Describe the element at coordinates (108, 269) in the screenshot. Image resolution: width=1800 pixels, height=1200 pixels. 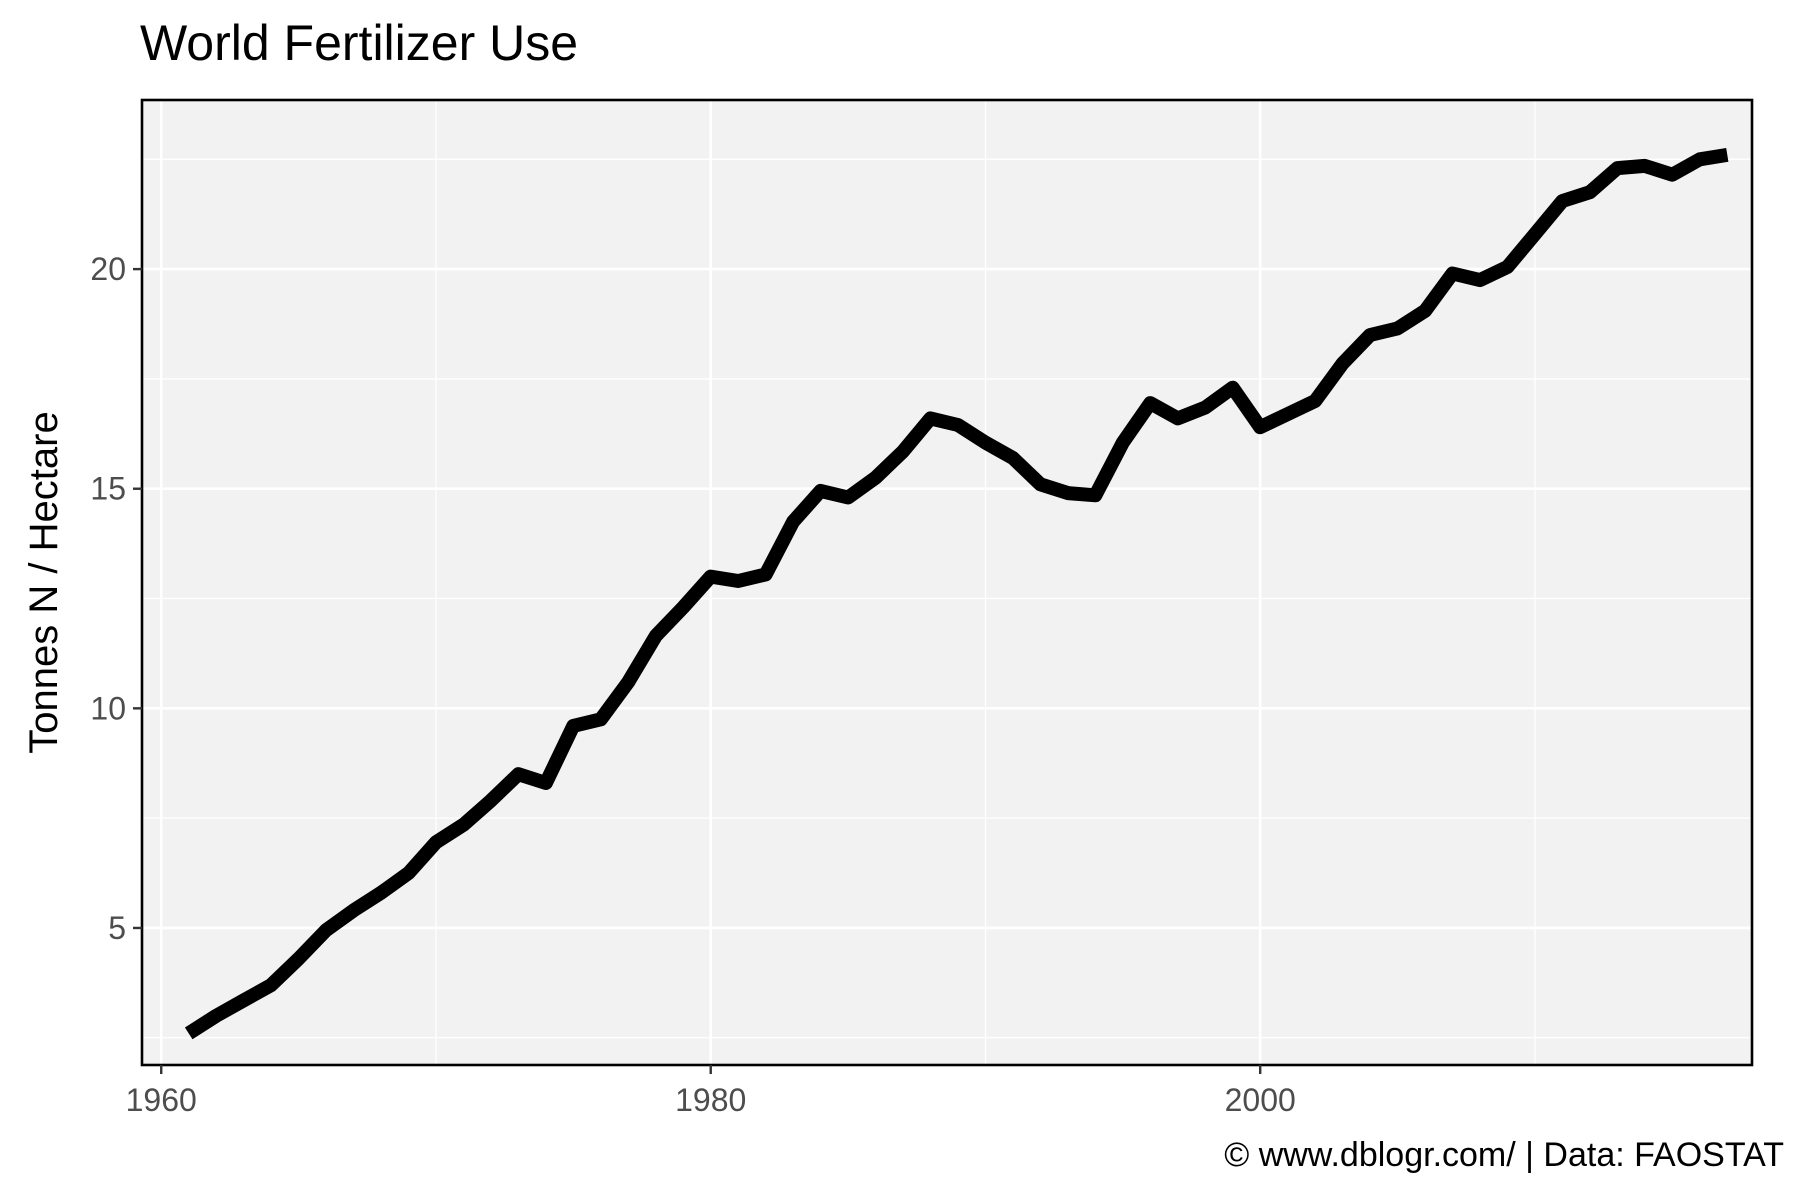
I see `y-tick-label: 20` at that location.